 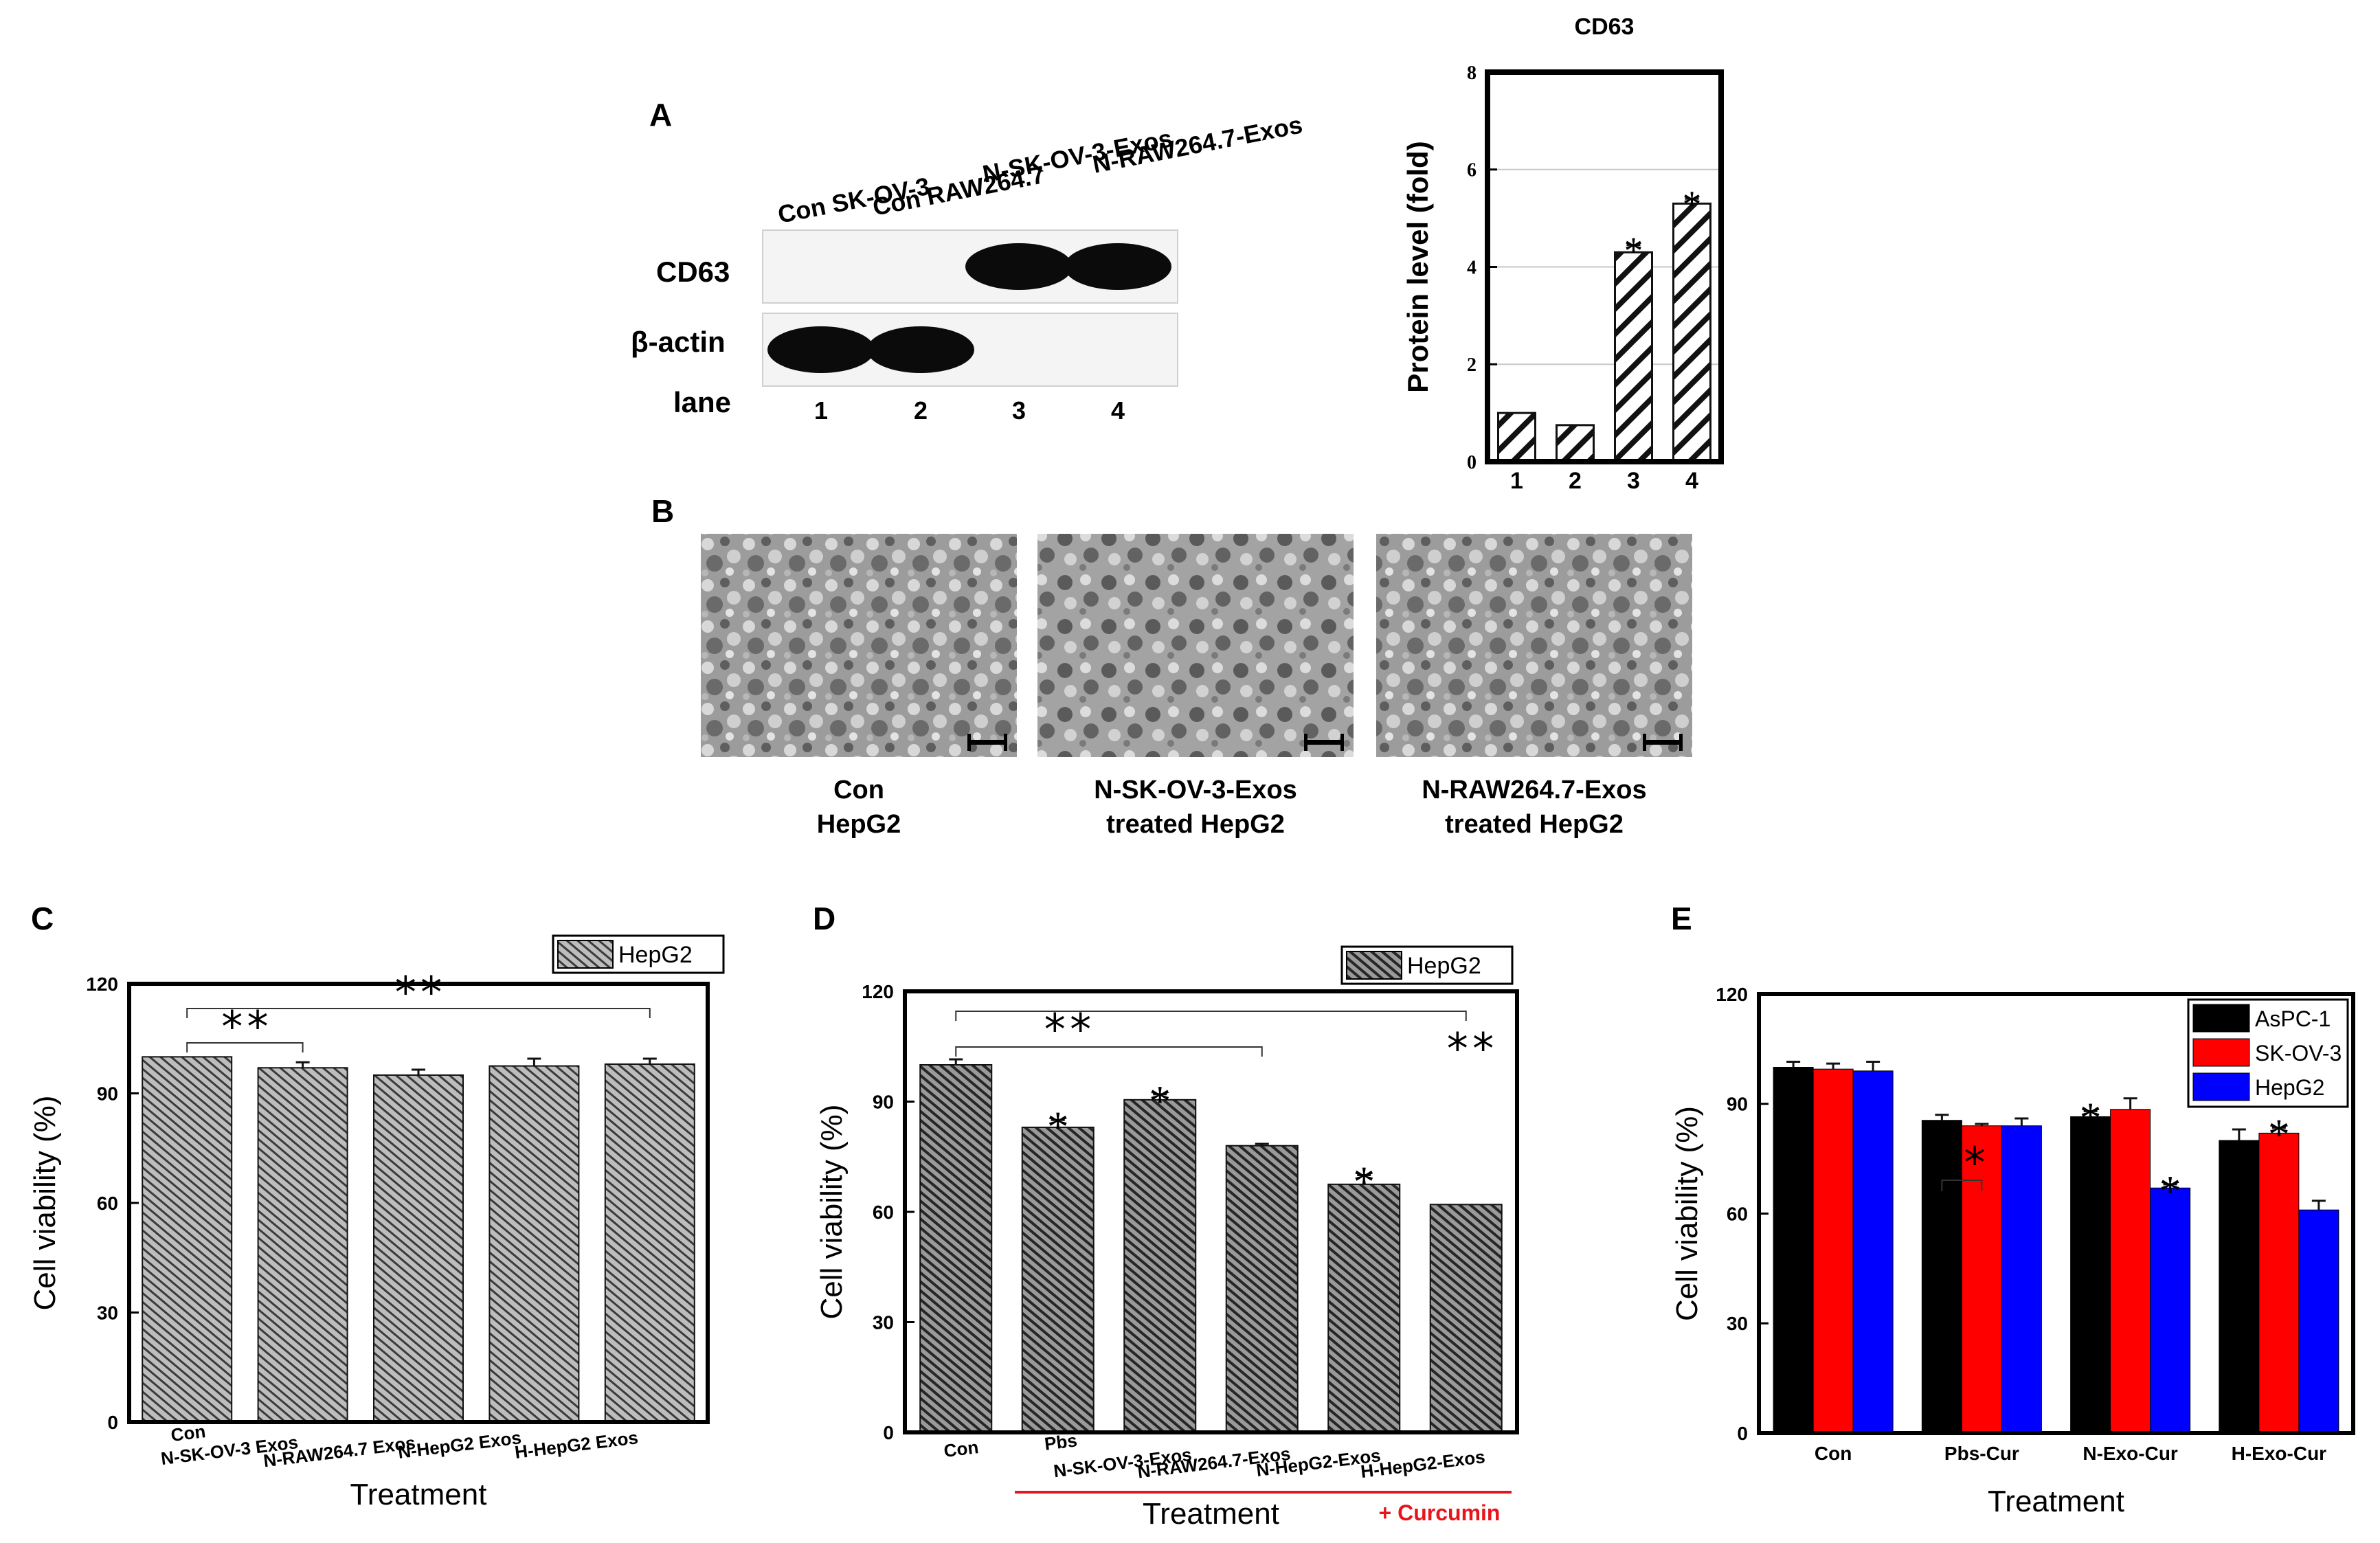 What do you see at coordinates (859, 825) in the screenshot?
I see `micrograph-caption-1-line2: HepG2` at bounding box center [859, 825].